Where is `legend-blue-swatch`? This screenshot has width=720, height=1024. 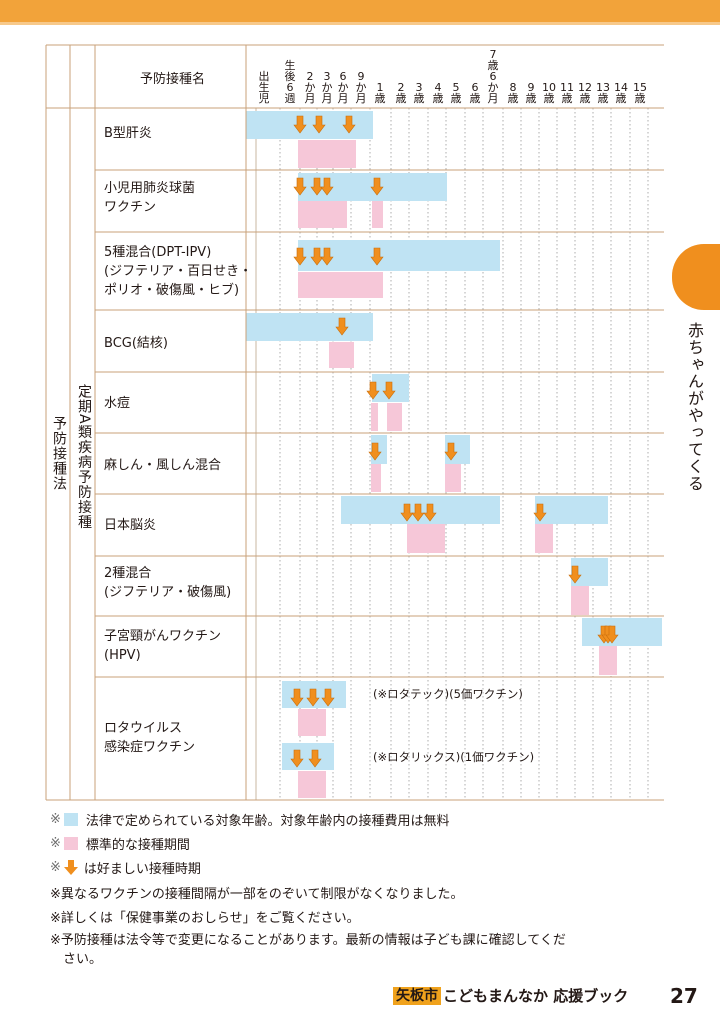
legend-blue-swatch is located at coordinates (70, 819).